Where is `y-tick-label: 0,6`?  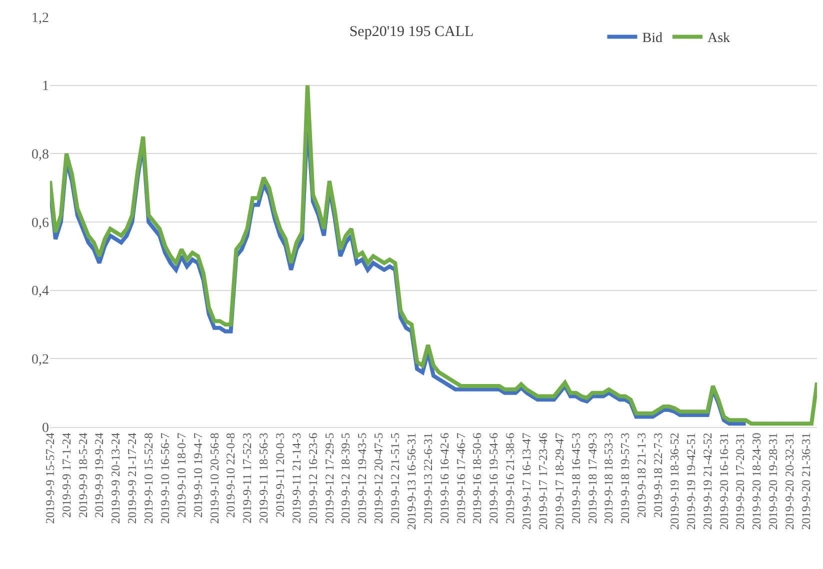 y-tick-label: 0,6 is located at coordinates (40, 223).